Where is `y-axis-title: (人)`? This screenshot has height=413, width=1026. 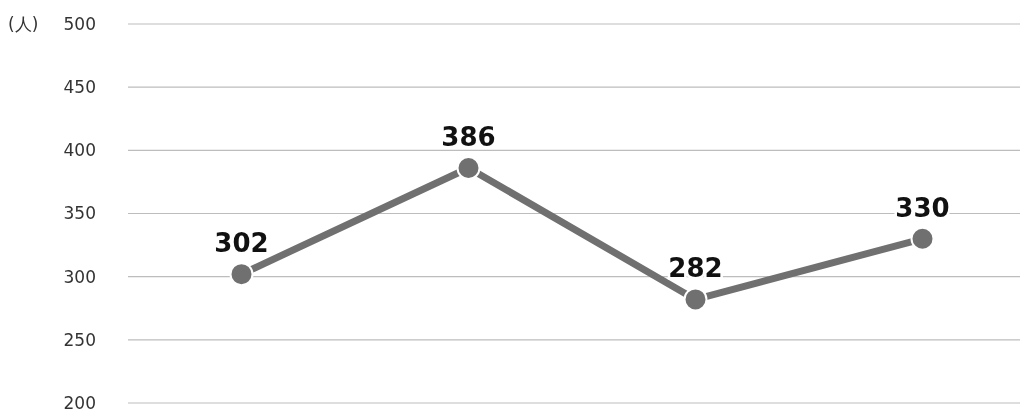 y-axis-title: (人) is located at coordinates (23, 23).